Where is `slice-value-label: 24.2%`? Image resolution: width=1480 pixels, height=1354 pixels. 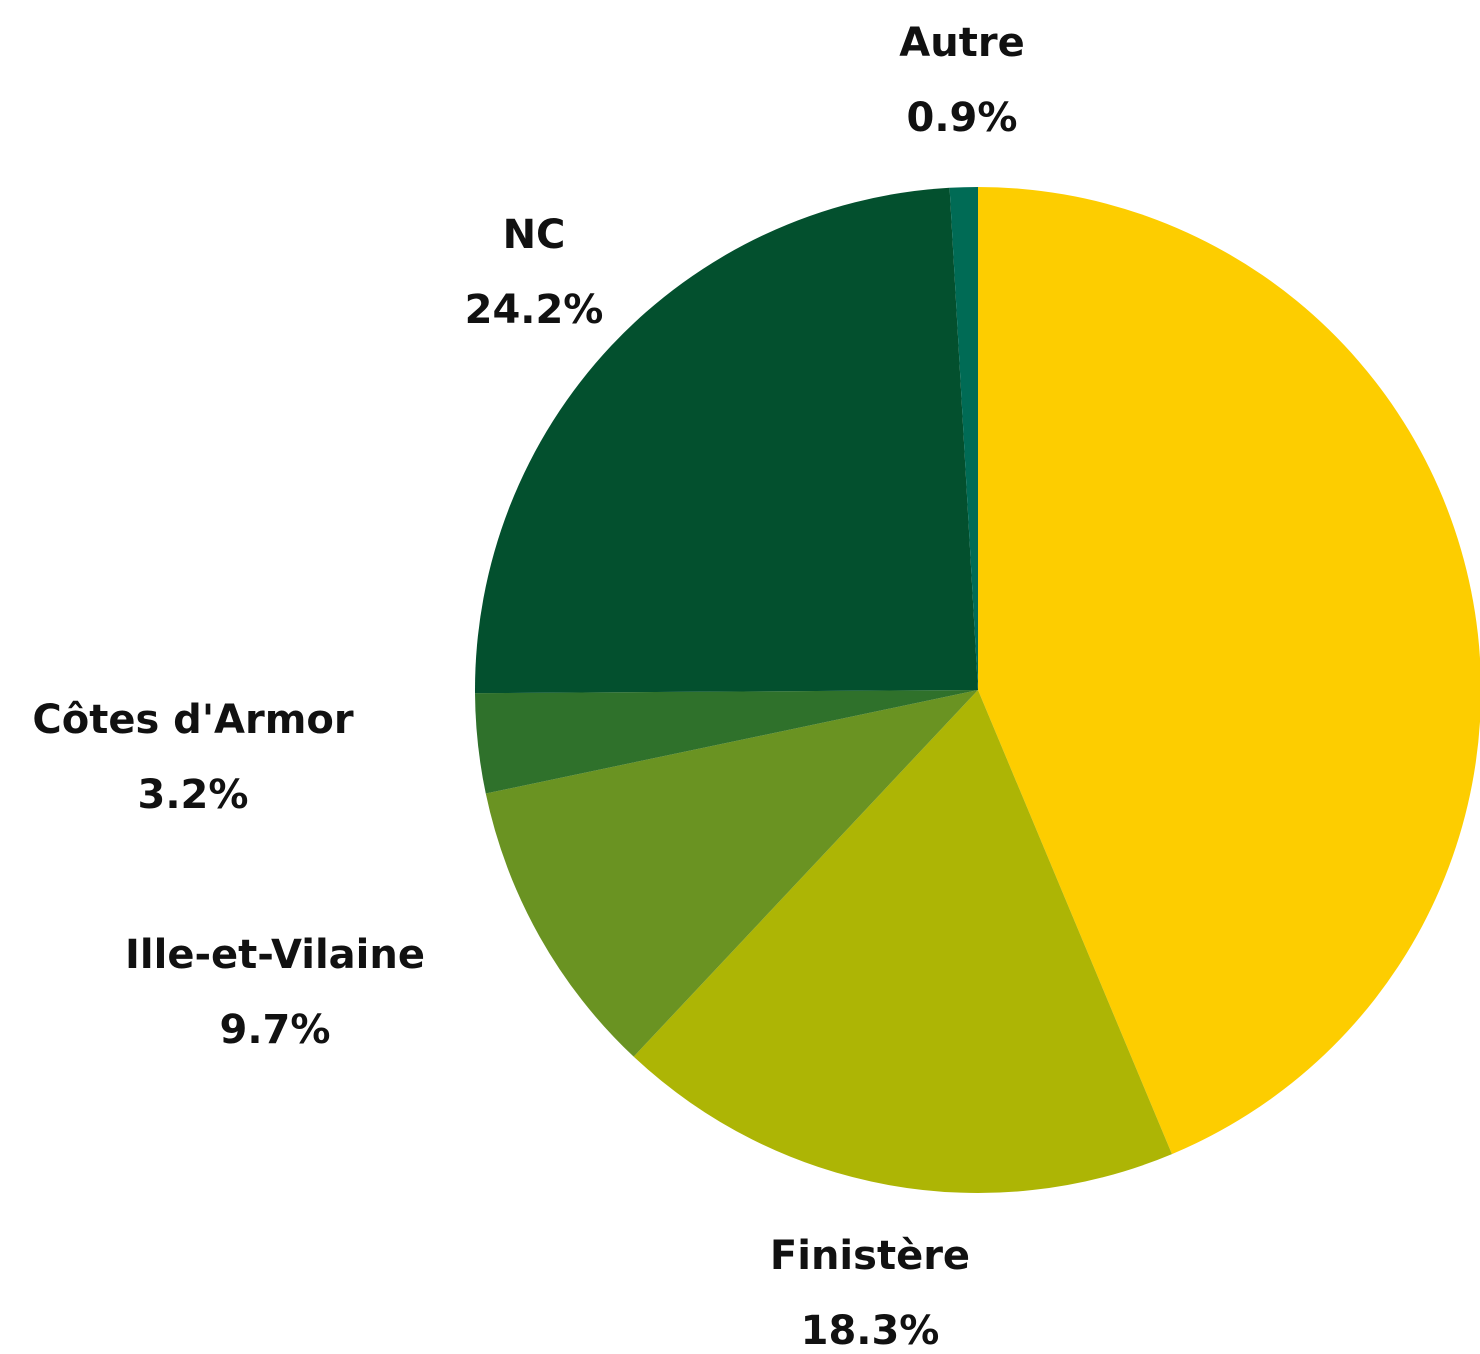
slice-value-label: 24.2% is located at coordinates (534, 310).